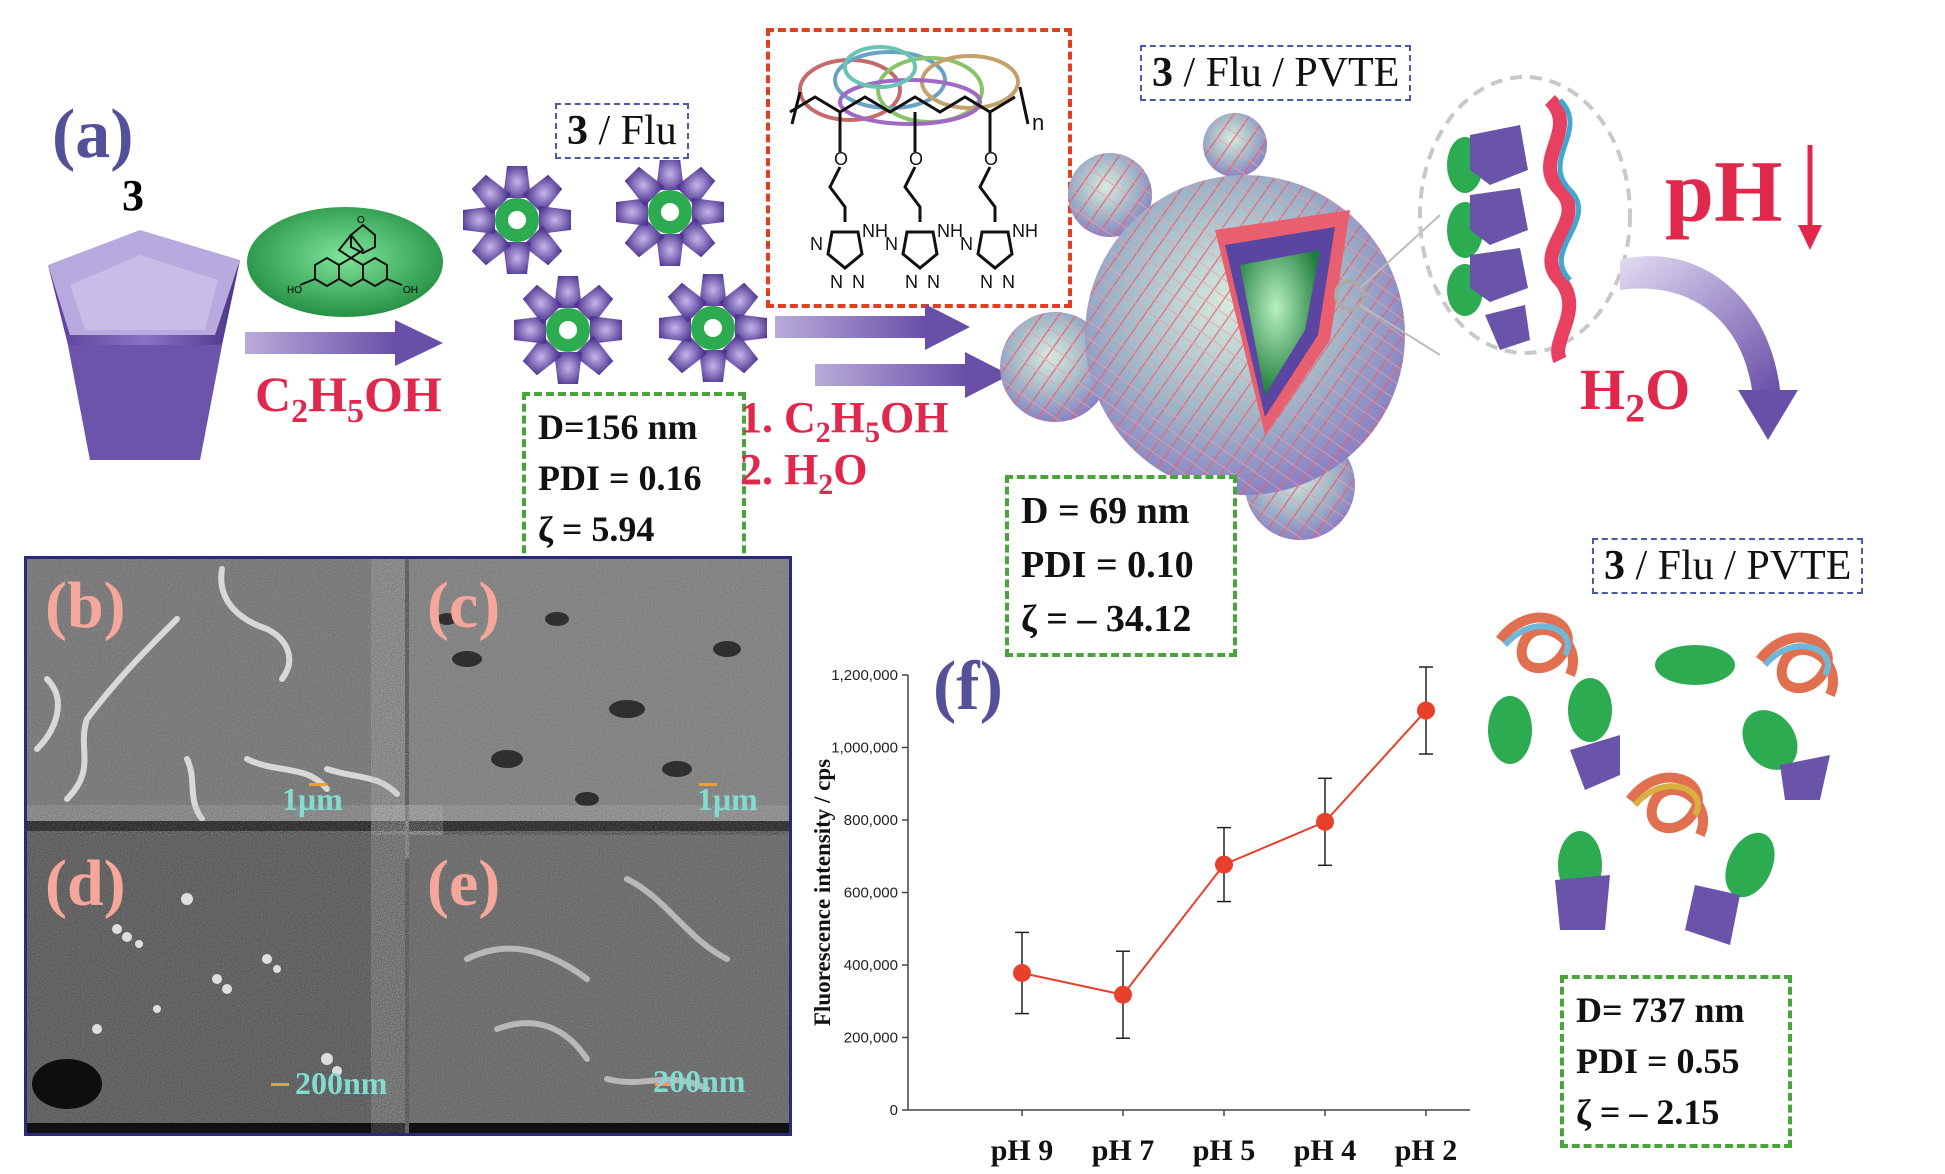  I want to click on panel-label-d: (d), so click(85, 883).